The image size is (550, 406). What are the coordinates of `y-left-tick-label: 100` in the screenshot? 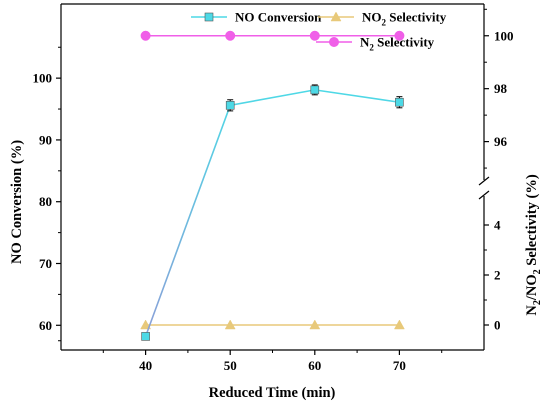 It's located at (43, 78).